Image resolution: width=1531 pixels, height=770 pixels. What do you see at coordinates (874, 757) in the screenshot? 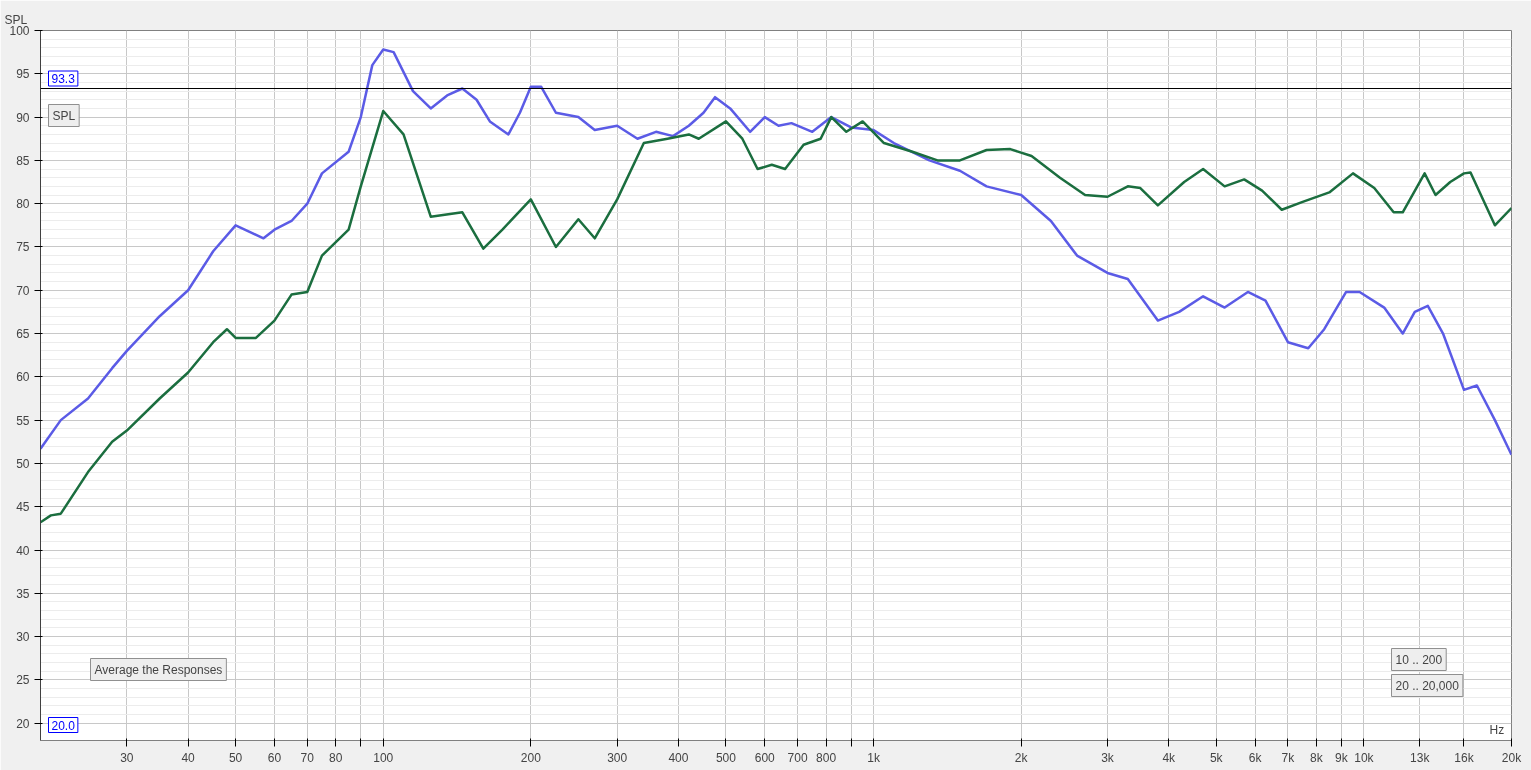
I see `x-tick-label: 1k` at bounding box center [874, 757].